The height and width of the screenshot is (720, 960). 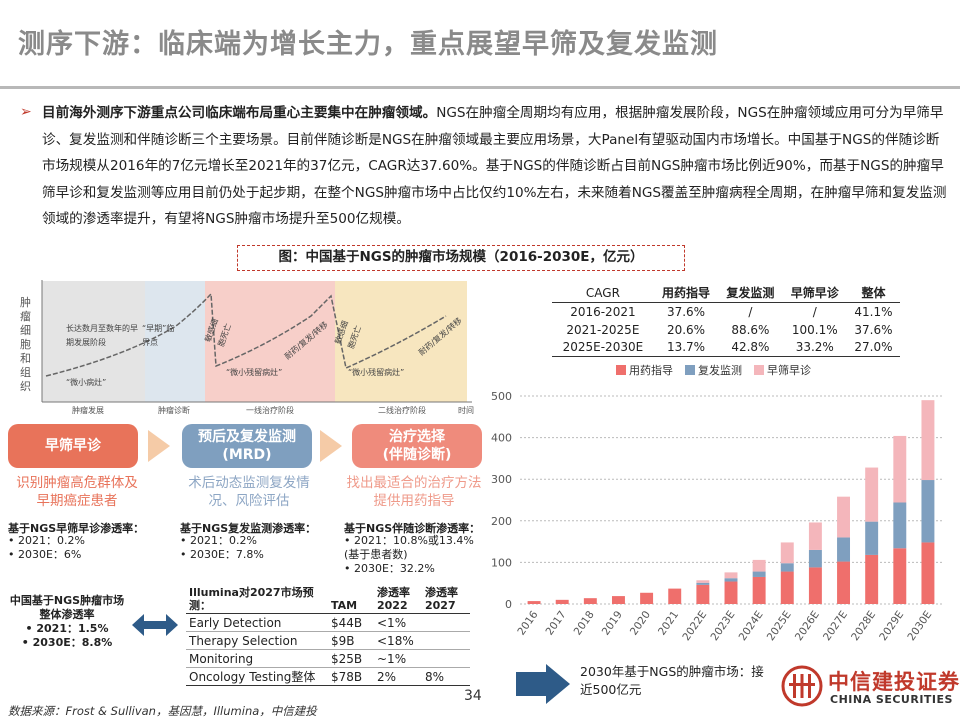 I want to click on table-row: Monitoring $25B ~1%, so click(x=328, y=658).